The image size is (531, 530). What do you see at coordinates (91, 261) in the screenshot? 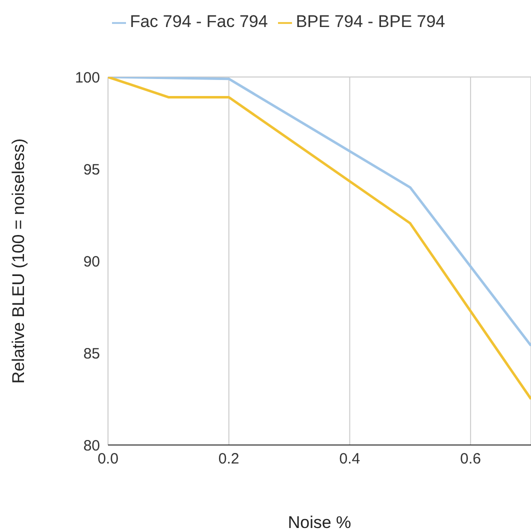
I see `y-tick-label: 90` at bounding box center [91, 261].